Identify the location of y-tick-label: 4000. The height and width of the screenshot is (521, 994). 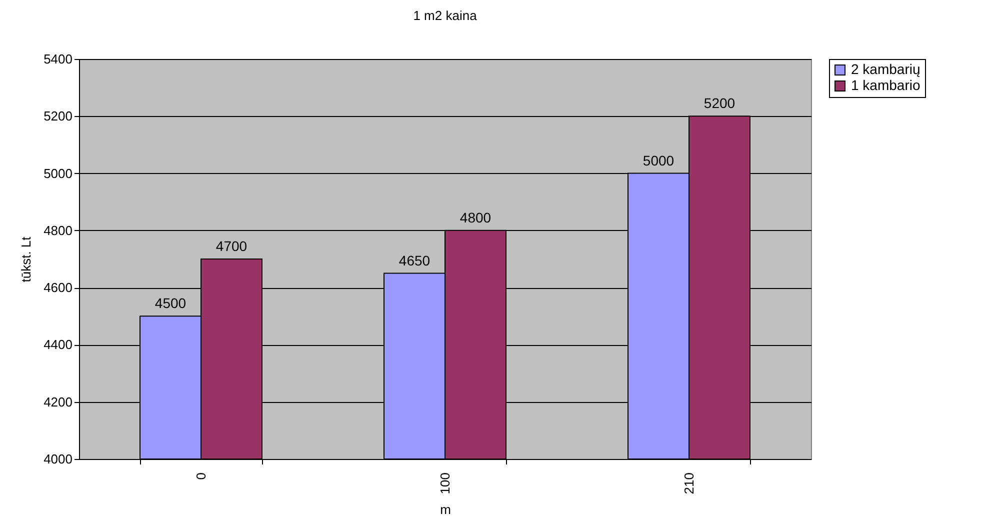
(58, 459).